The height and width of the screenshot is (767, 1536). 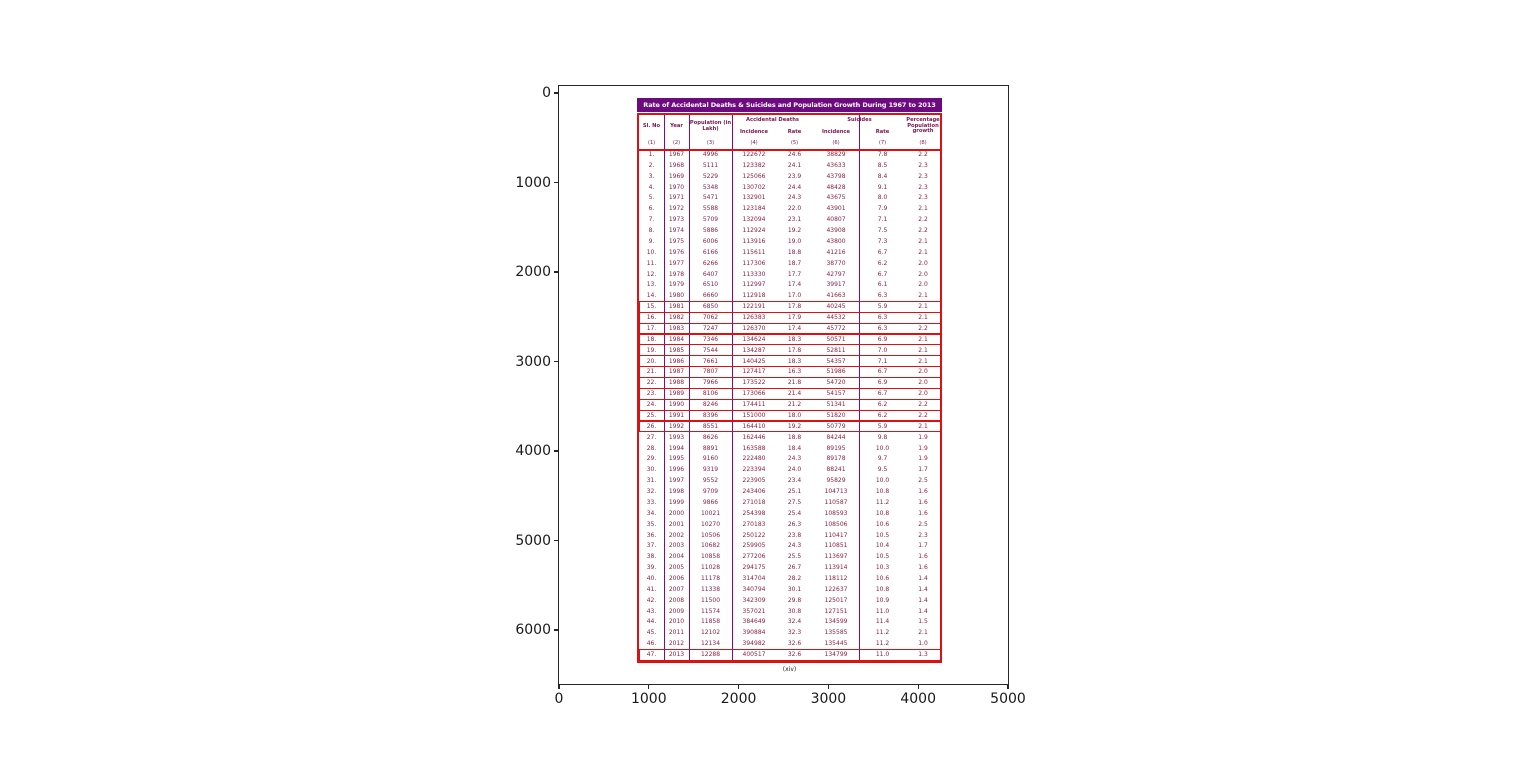 What do you see at coordinates (710, 448) in the screenshot?
I see `table-cell: 8891` at bounding box center [710, 448].